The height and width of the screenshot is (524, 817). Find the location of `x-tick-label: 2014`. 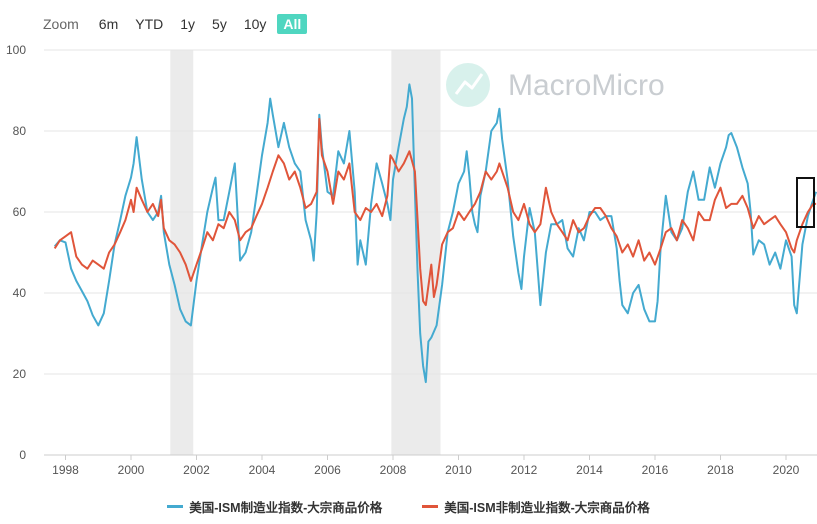

x-tick-label: 2014 is located at coordinates (589, 470).